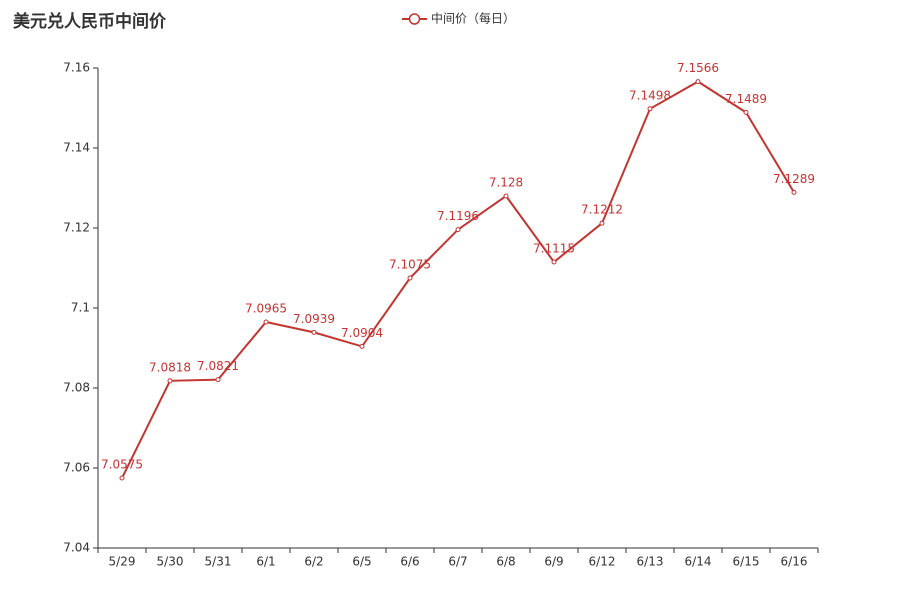 The height and width of the screenshot is (616, 908). I want to click on chart-title: 美元兑人民币中间价, so click(90, 21).